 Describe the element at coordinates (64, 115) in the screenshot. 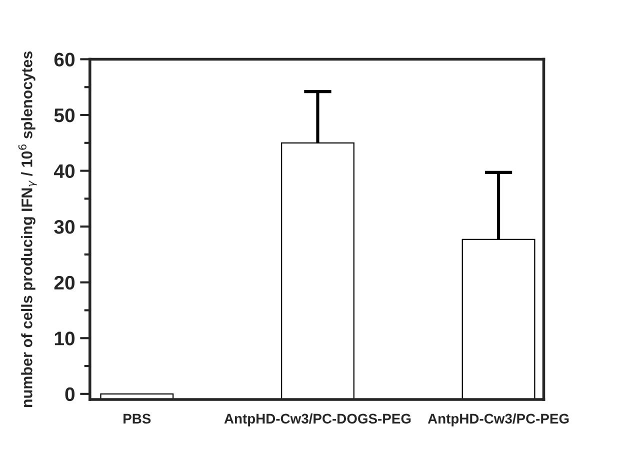

I see `y-tick-label: 50` at that location.